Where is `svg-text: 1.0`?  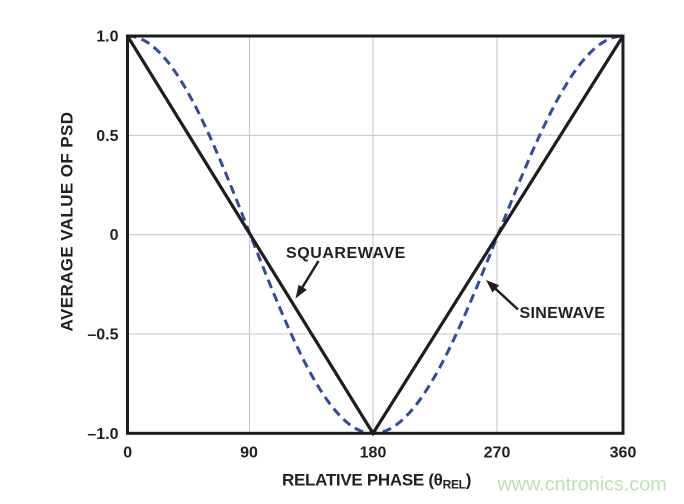 svg-text: 1.0 is located at coordinates (107, 37).